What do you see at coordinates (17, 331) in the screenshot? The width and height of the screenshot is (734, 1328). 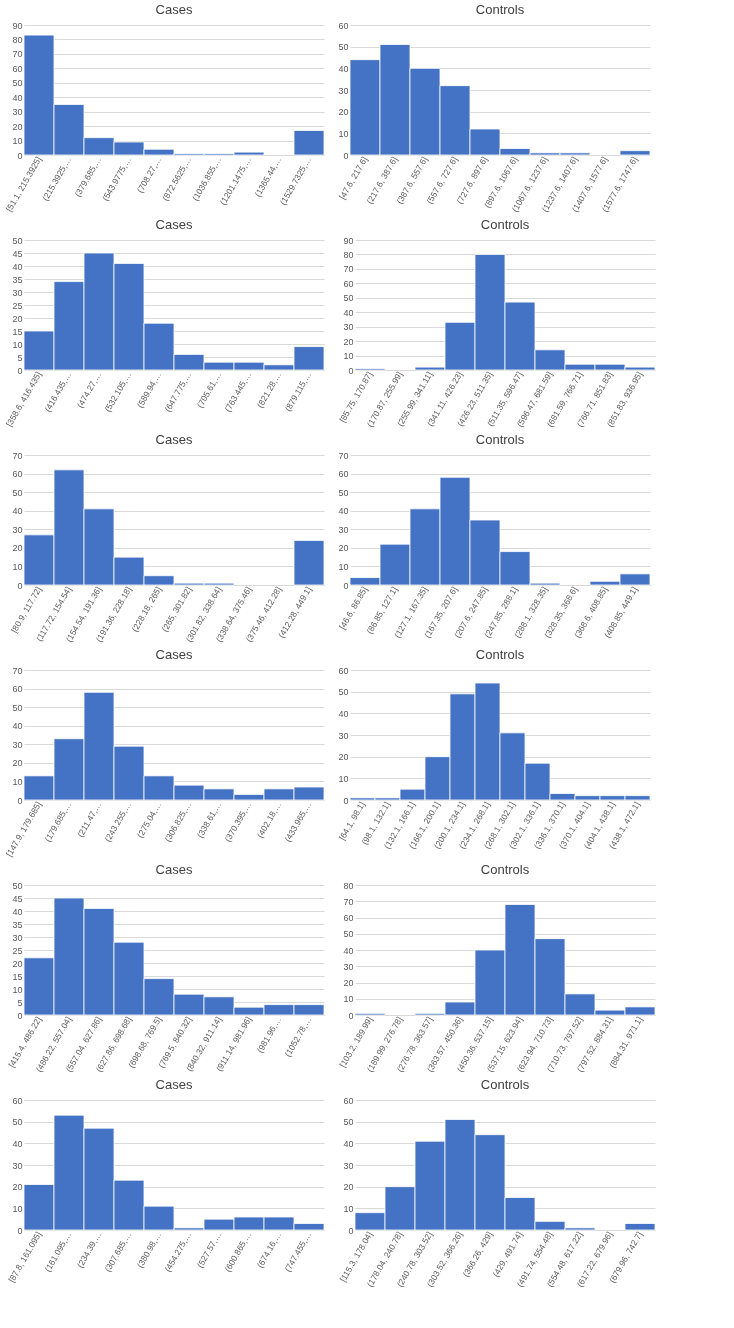 I see `y-tick-label: 15` at bounding box center [17, 331].